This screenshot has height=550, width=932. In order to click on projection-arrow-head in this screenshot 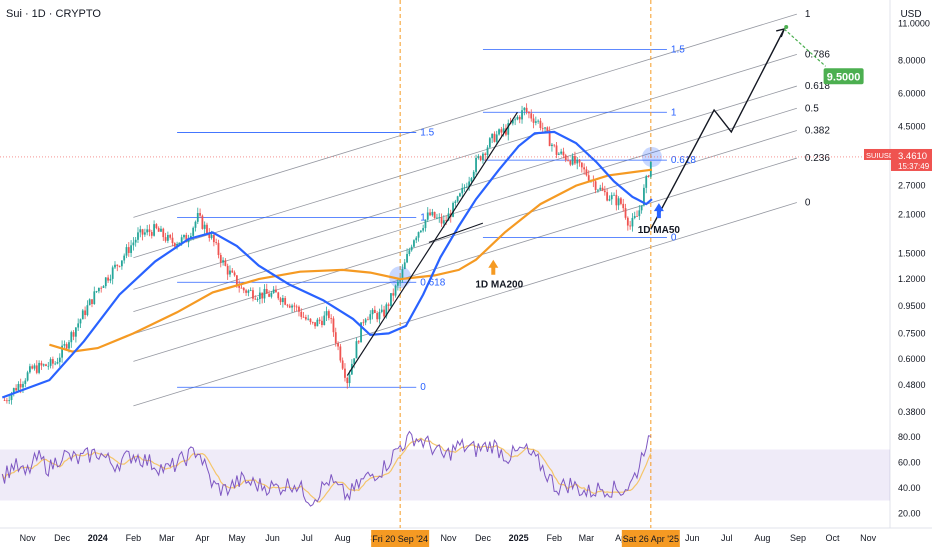, I will do `click(781, 32)`.